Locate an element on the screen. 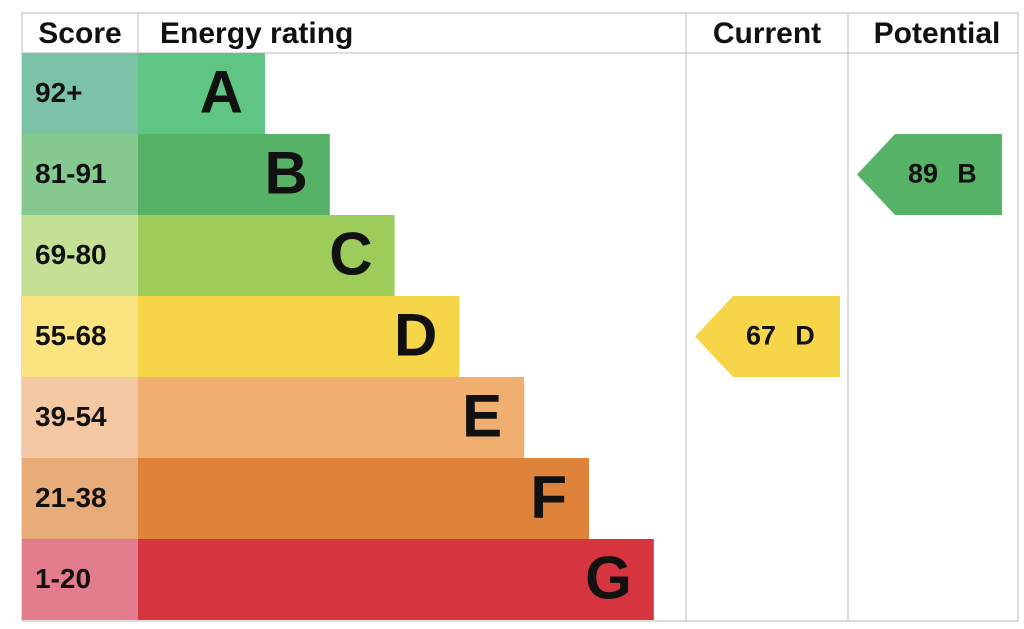 The image size is (1024, 629). band-letter: C is located at coordinates (350, 253).